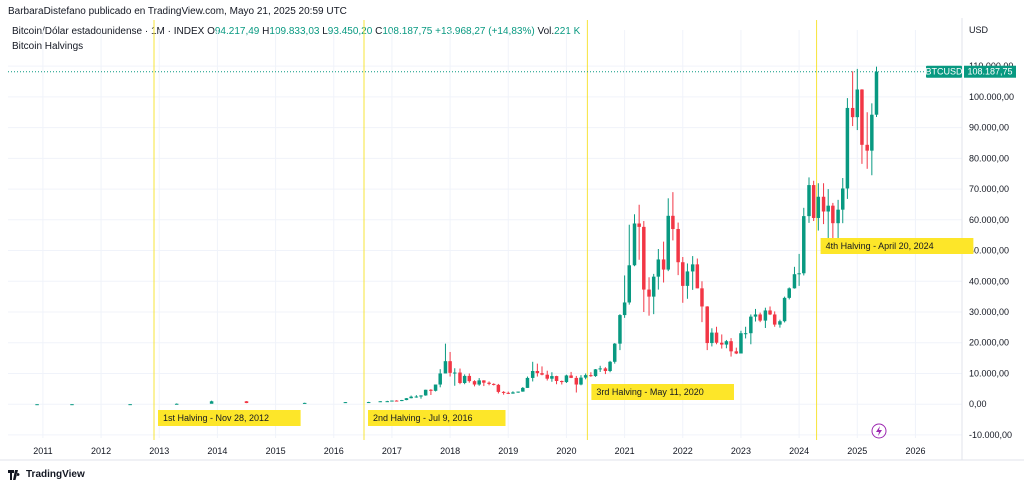 This screenshot has height=486, width=1024. I want to click on indicator-name: Bitcoin Halvings, so click(48, 46).